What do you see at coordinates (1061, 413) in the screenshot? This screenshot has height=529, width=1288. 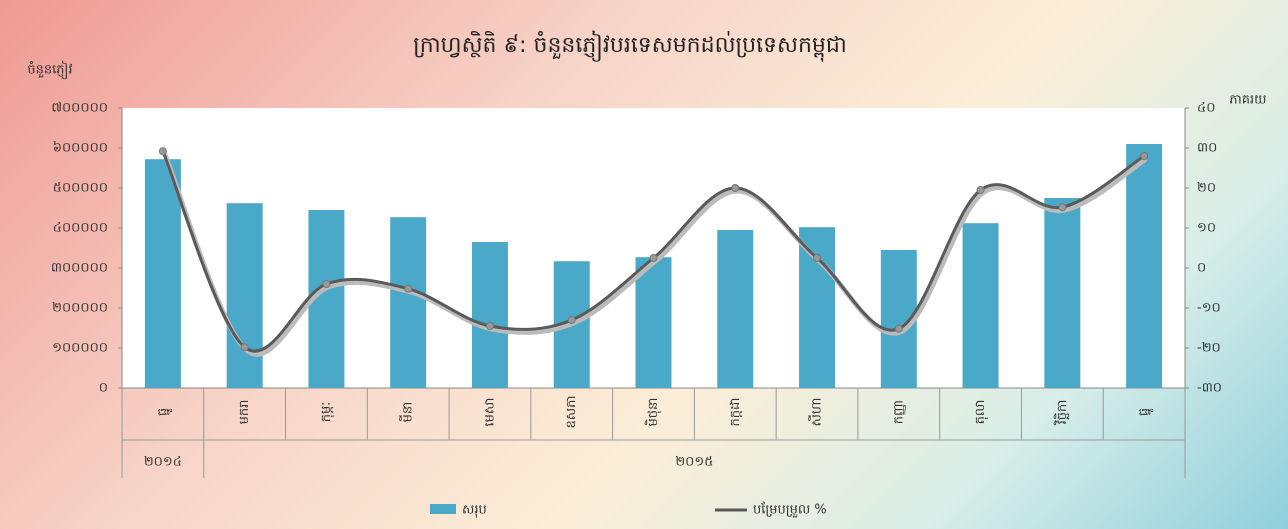 I see `x-tick-label: វិច្ឆិកា` at bounding box center [1061, 413].